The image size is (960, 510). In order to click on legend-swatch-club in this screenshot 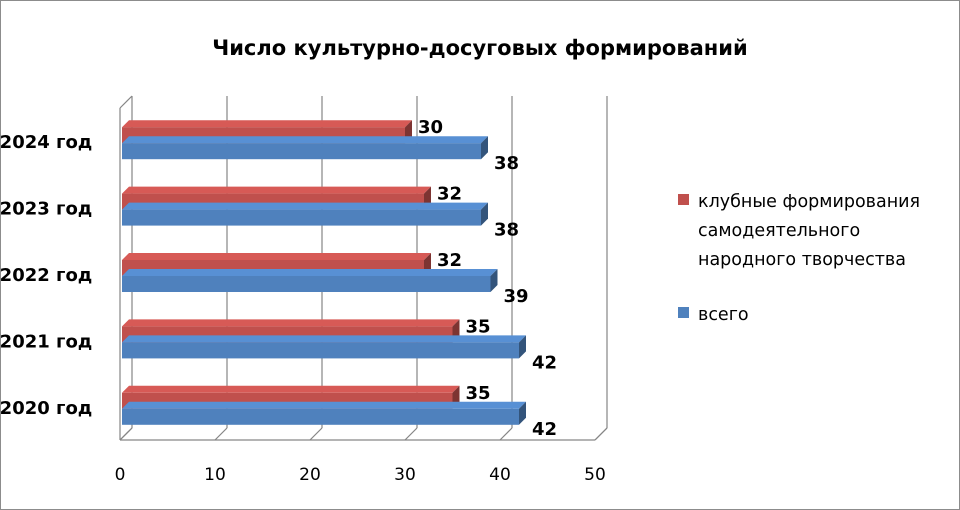, I will do `click(683, 199)`.